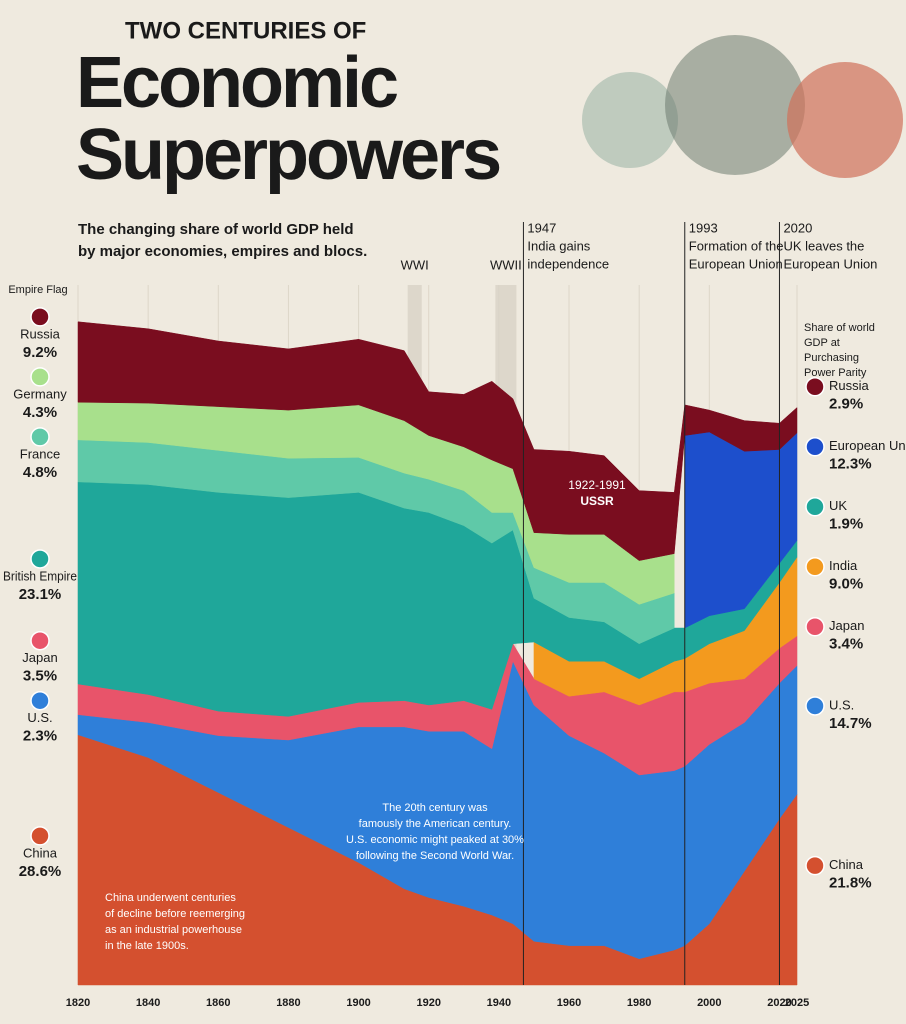  I want to click on right-header: Power Parity, so click(835, 373).